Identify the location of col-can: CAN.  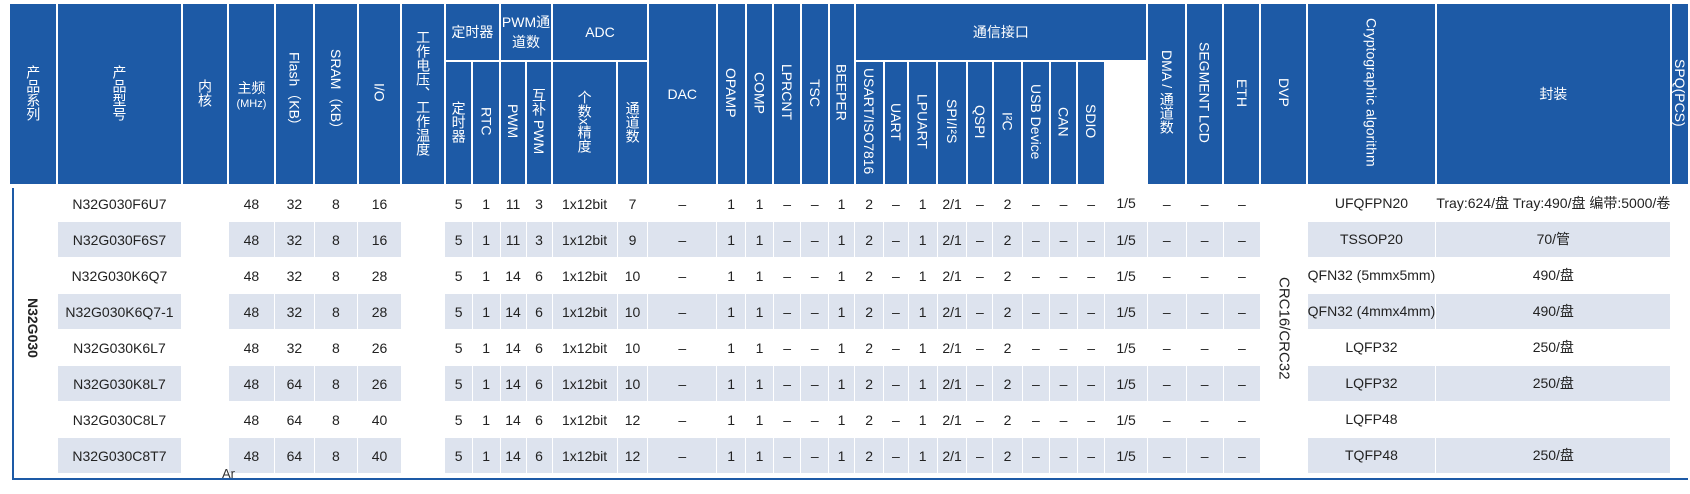
(1063, 123).